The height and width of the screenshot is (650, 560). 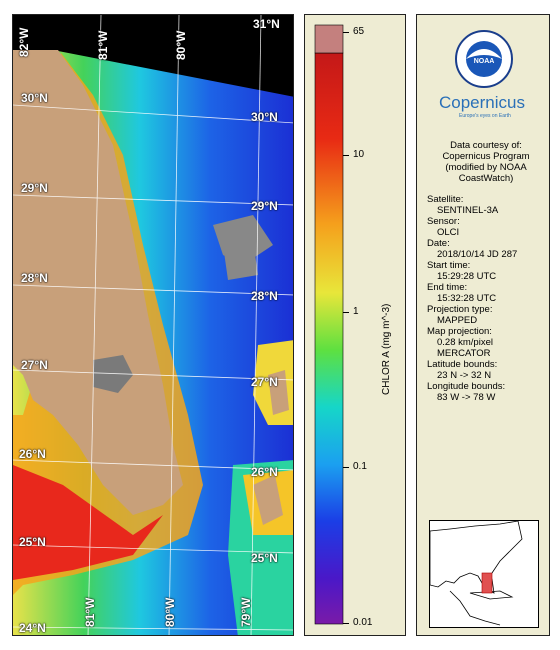 What do you see at coordinates (32, 454) in the screenshot?
I see `lat-label-26n-west: 26°N` at bounding box center [32, 454].